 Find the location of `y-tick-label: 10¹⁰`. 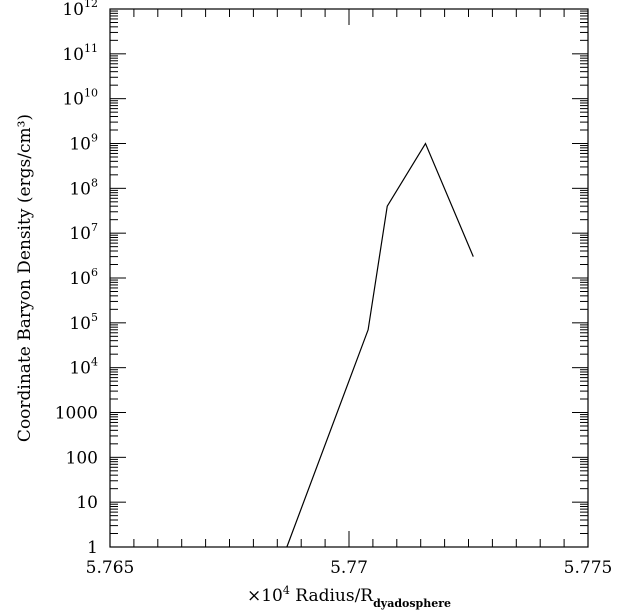

y-tick-label: 10¹⁰ is located at coordinates (80, 98).